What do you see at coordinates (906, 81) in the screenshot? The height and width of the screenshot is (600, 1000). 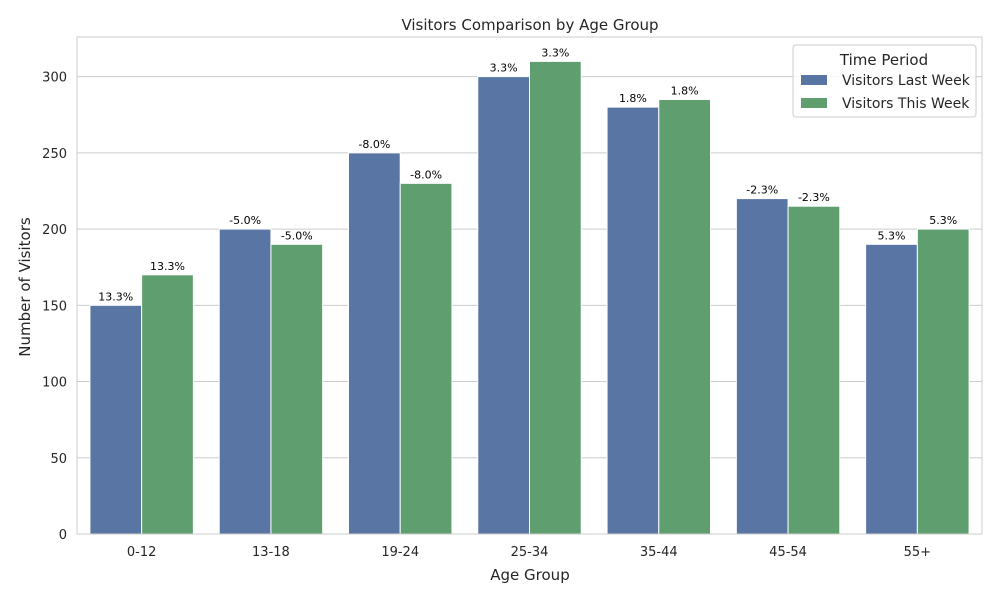 I see `legend-label-last-week: Visitors Last Week` at bounding box center [906, 81].